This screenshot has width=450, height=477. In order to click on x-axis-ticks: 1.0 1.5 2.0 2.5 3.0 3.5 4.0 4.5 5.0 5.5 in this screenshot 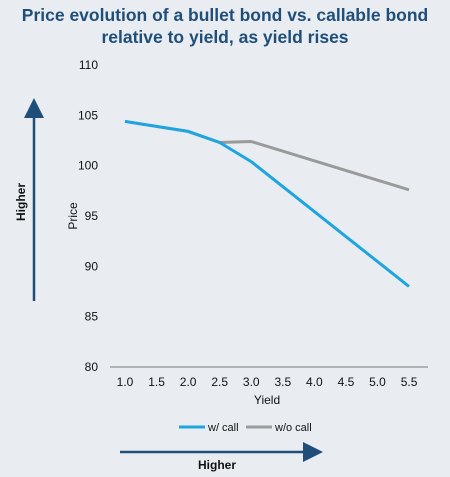, I will do `click(267, 382)`.